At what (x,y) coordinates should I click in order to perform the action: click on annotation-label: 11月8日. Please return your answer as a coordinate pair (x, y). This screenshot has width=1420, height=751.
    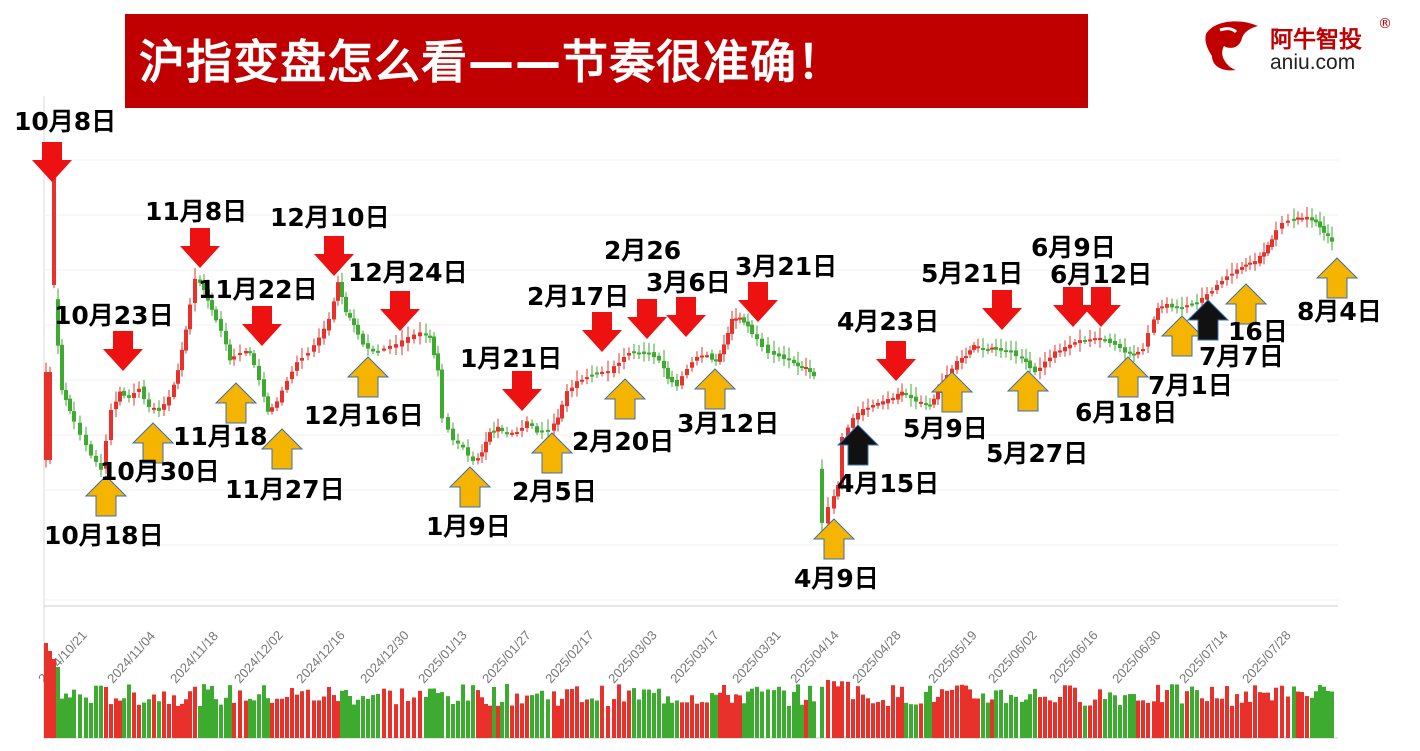
    Looking at the image, I should click on (196, 211).